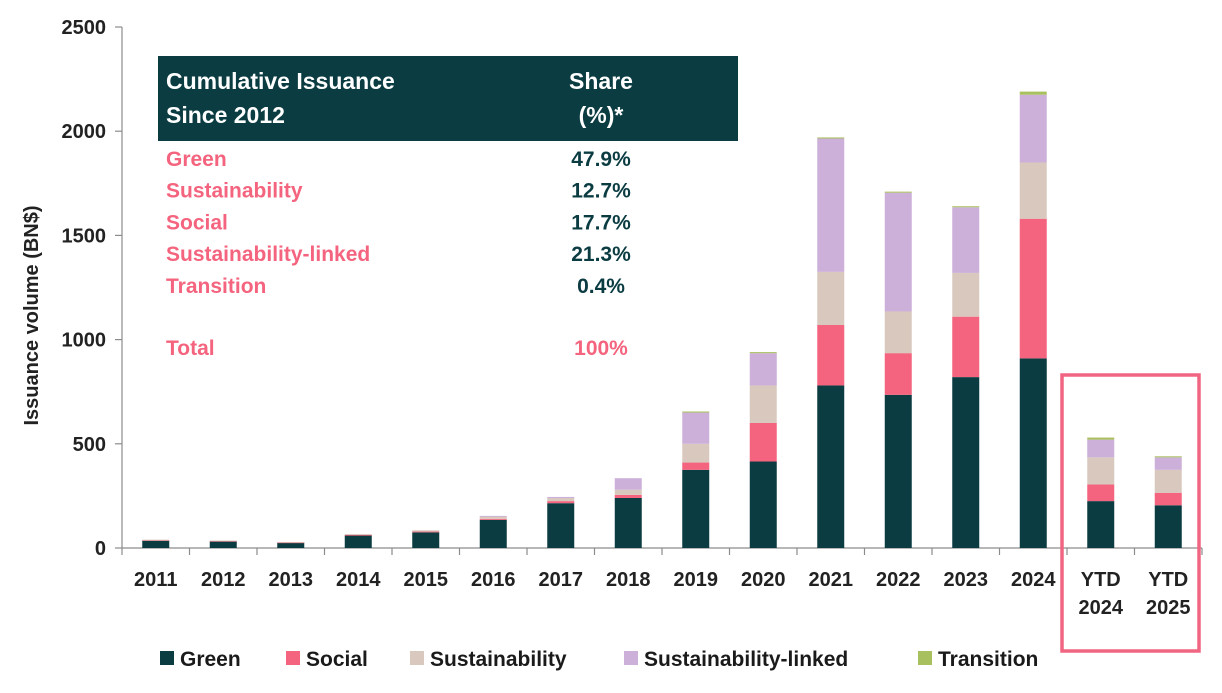  What do you see at coordinates (601, 254) in the screenshot?
I see `table-row-share: 21.3%` at bounding box center [601, 254].